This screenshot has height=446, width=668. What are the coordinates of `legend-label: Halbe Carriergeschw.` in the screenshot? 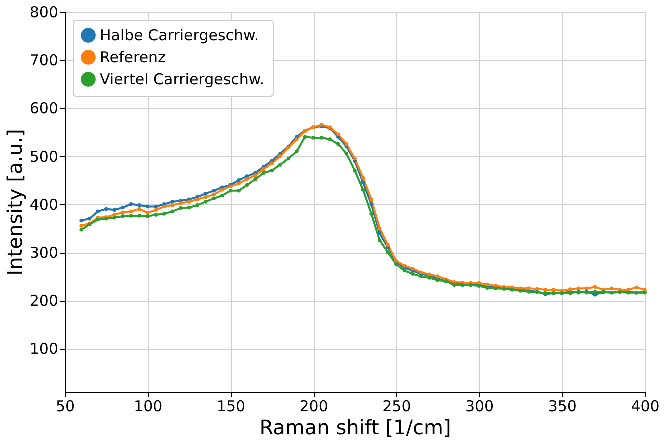 It's located at (180, 35).